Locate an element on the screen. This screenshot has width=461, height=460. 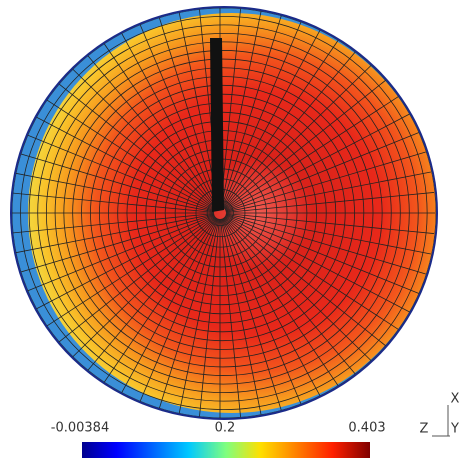
wedge is located at coordinates (217, 125).